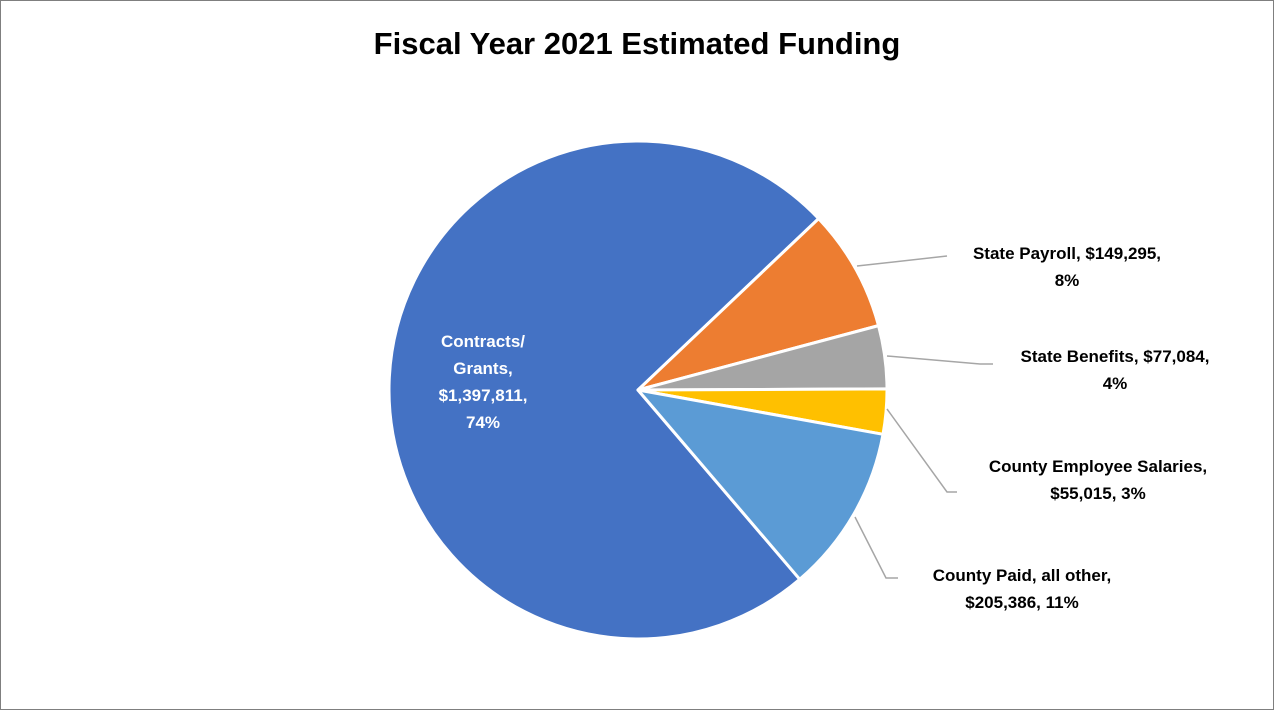  Describe the element at coordinates (483, 368) in the screenshot. I see `data-label-line: Grants,` at that location.